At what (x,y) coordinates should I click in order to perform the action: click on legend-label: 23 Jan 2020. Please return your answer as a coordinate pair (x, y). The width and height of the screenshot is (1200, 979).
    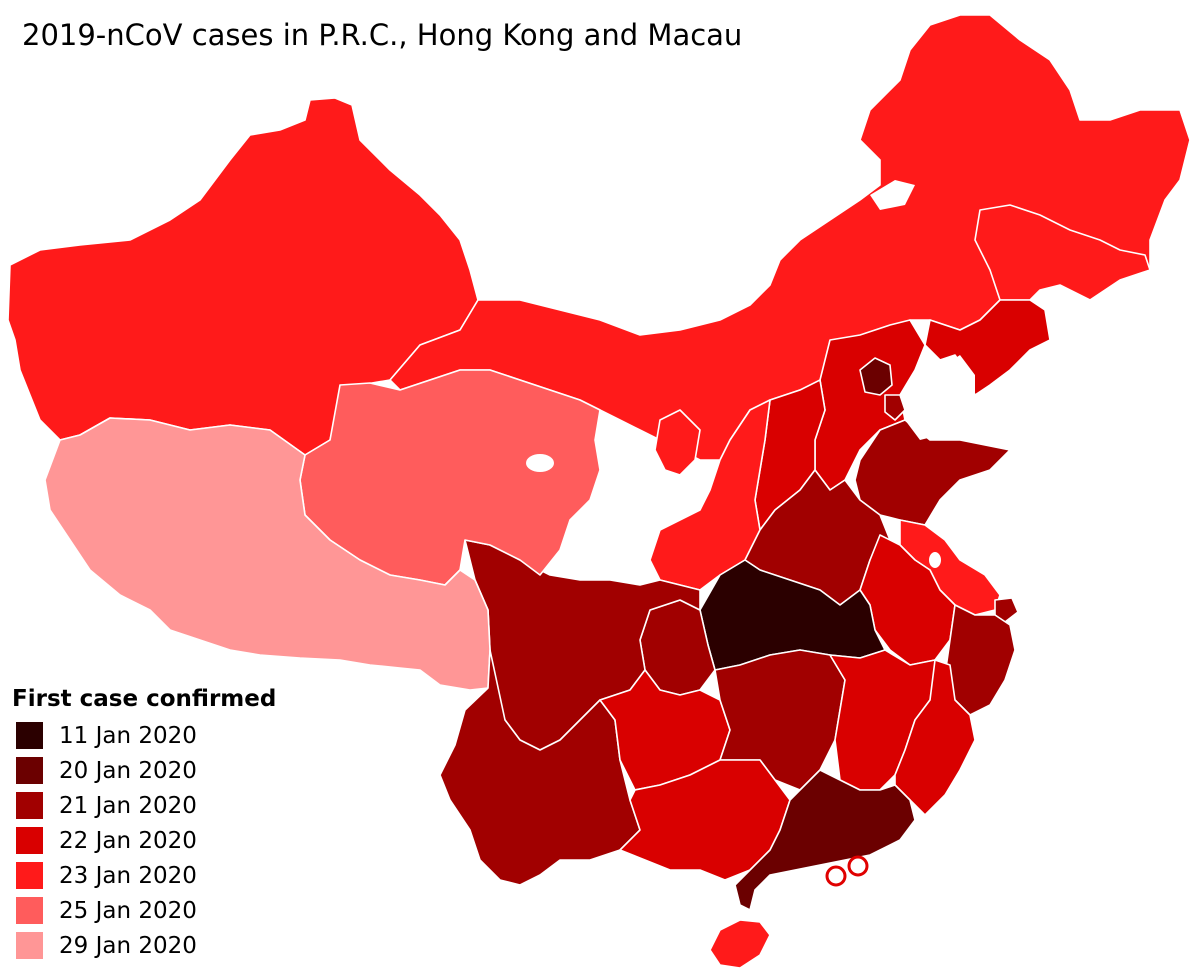
    Looking at the image, I should click on (128, 875).